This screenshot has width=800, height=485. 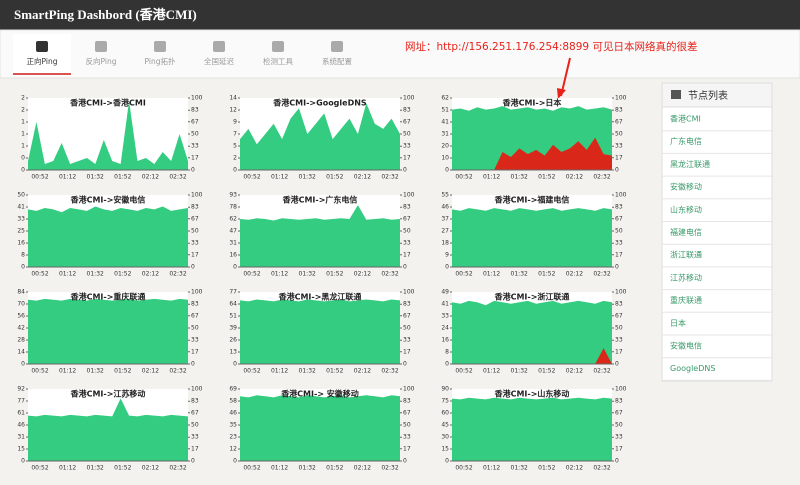 What do you see at coordinates (233, 231) in the screenshot?
I see `y-tick-label: 47` at bounding box center [233, 231].